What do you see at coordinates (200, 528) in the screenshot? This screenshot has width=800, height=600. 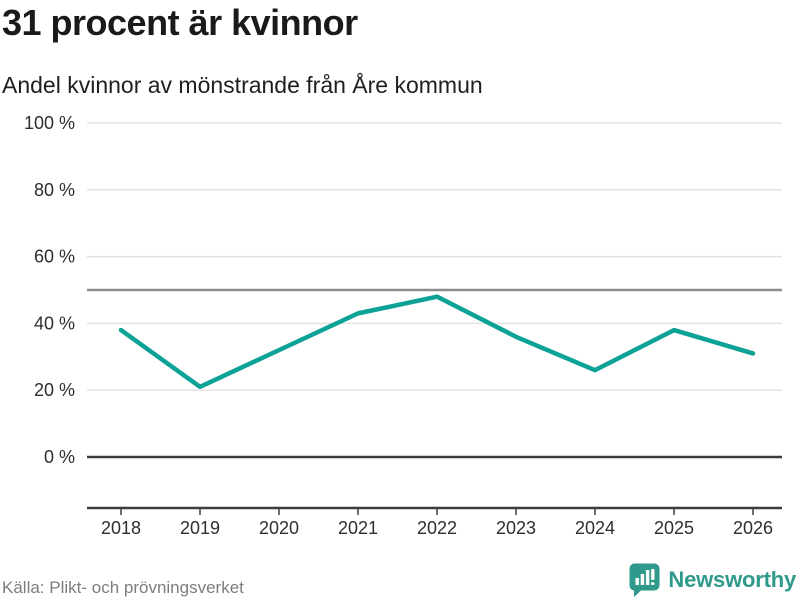 I see `x-axis-label: 2019` at bounding box center [200, 528].